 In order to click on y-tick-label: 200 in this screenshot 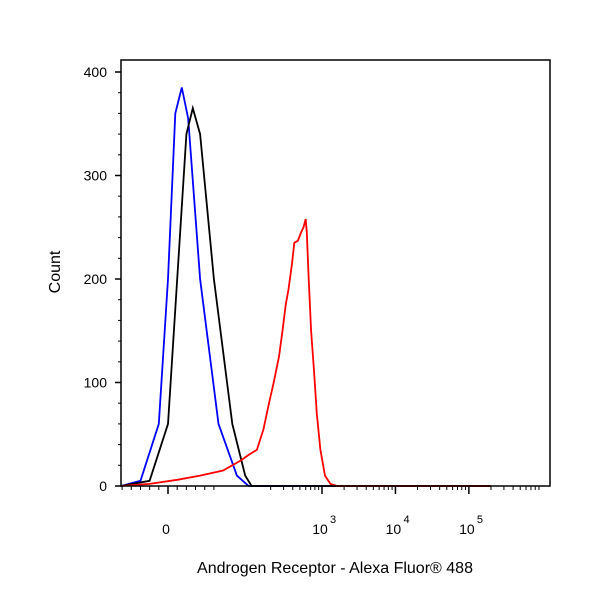, I will do `click(96, 279)`.